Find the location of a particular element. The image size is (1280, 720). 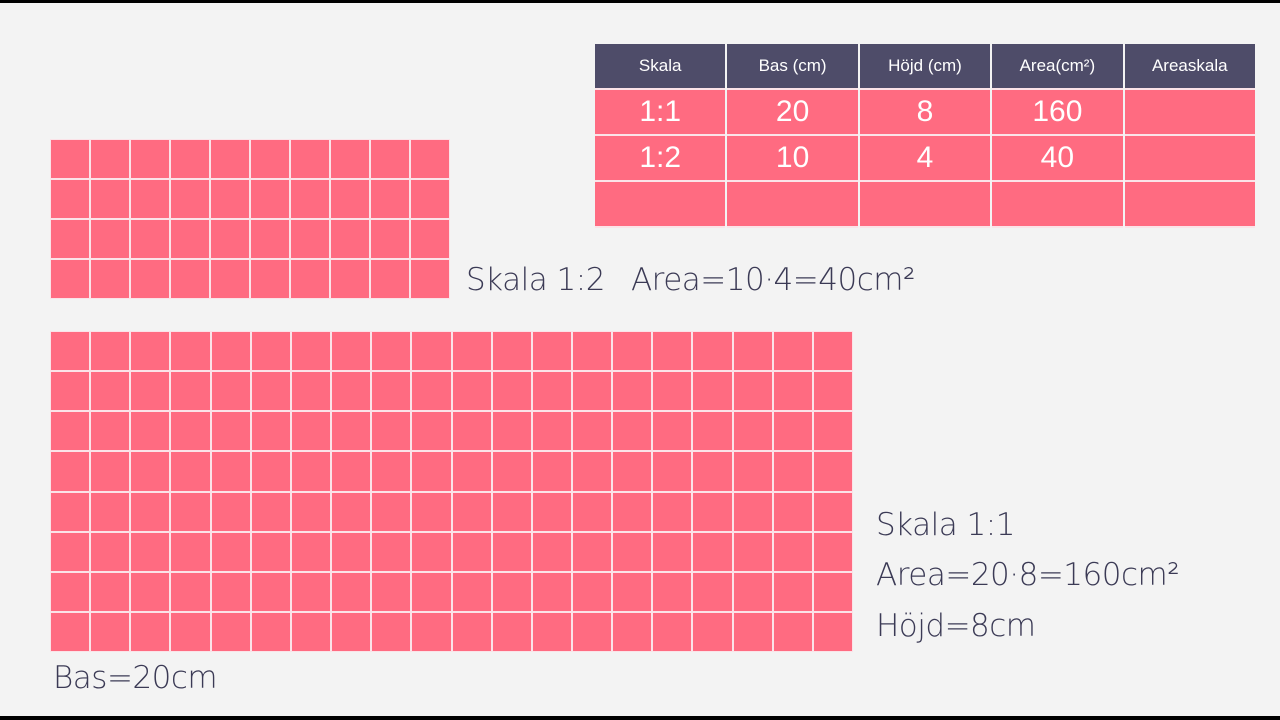

cell-bas is located at coordinates (792, 205).